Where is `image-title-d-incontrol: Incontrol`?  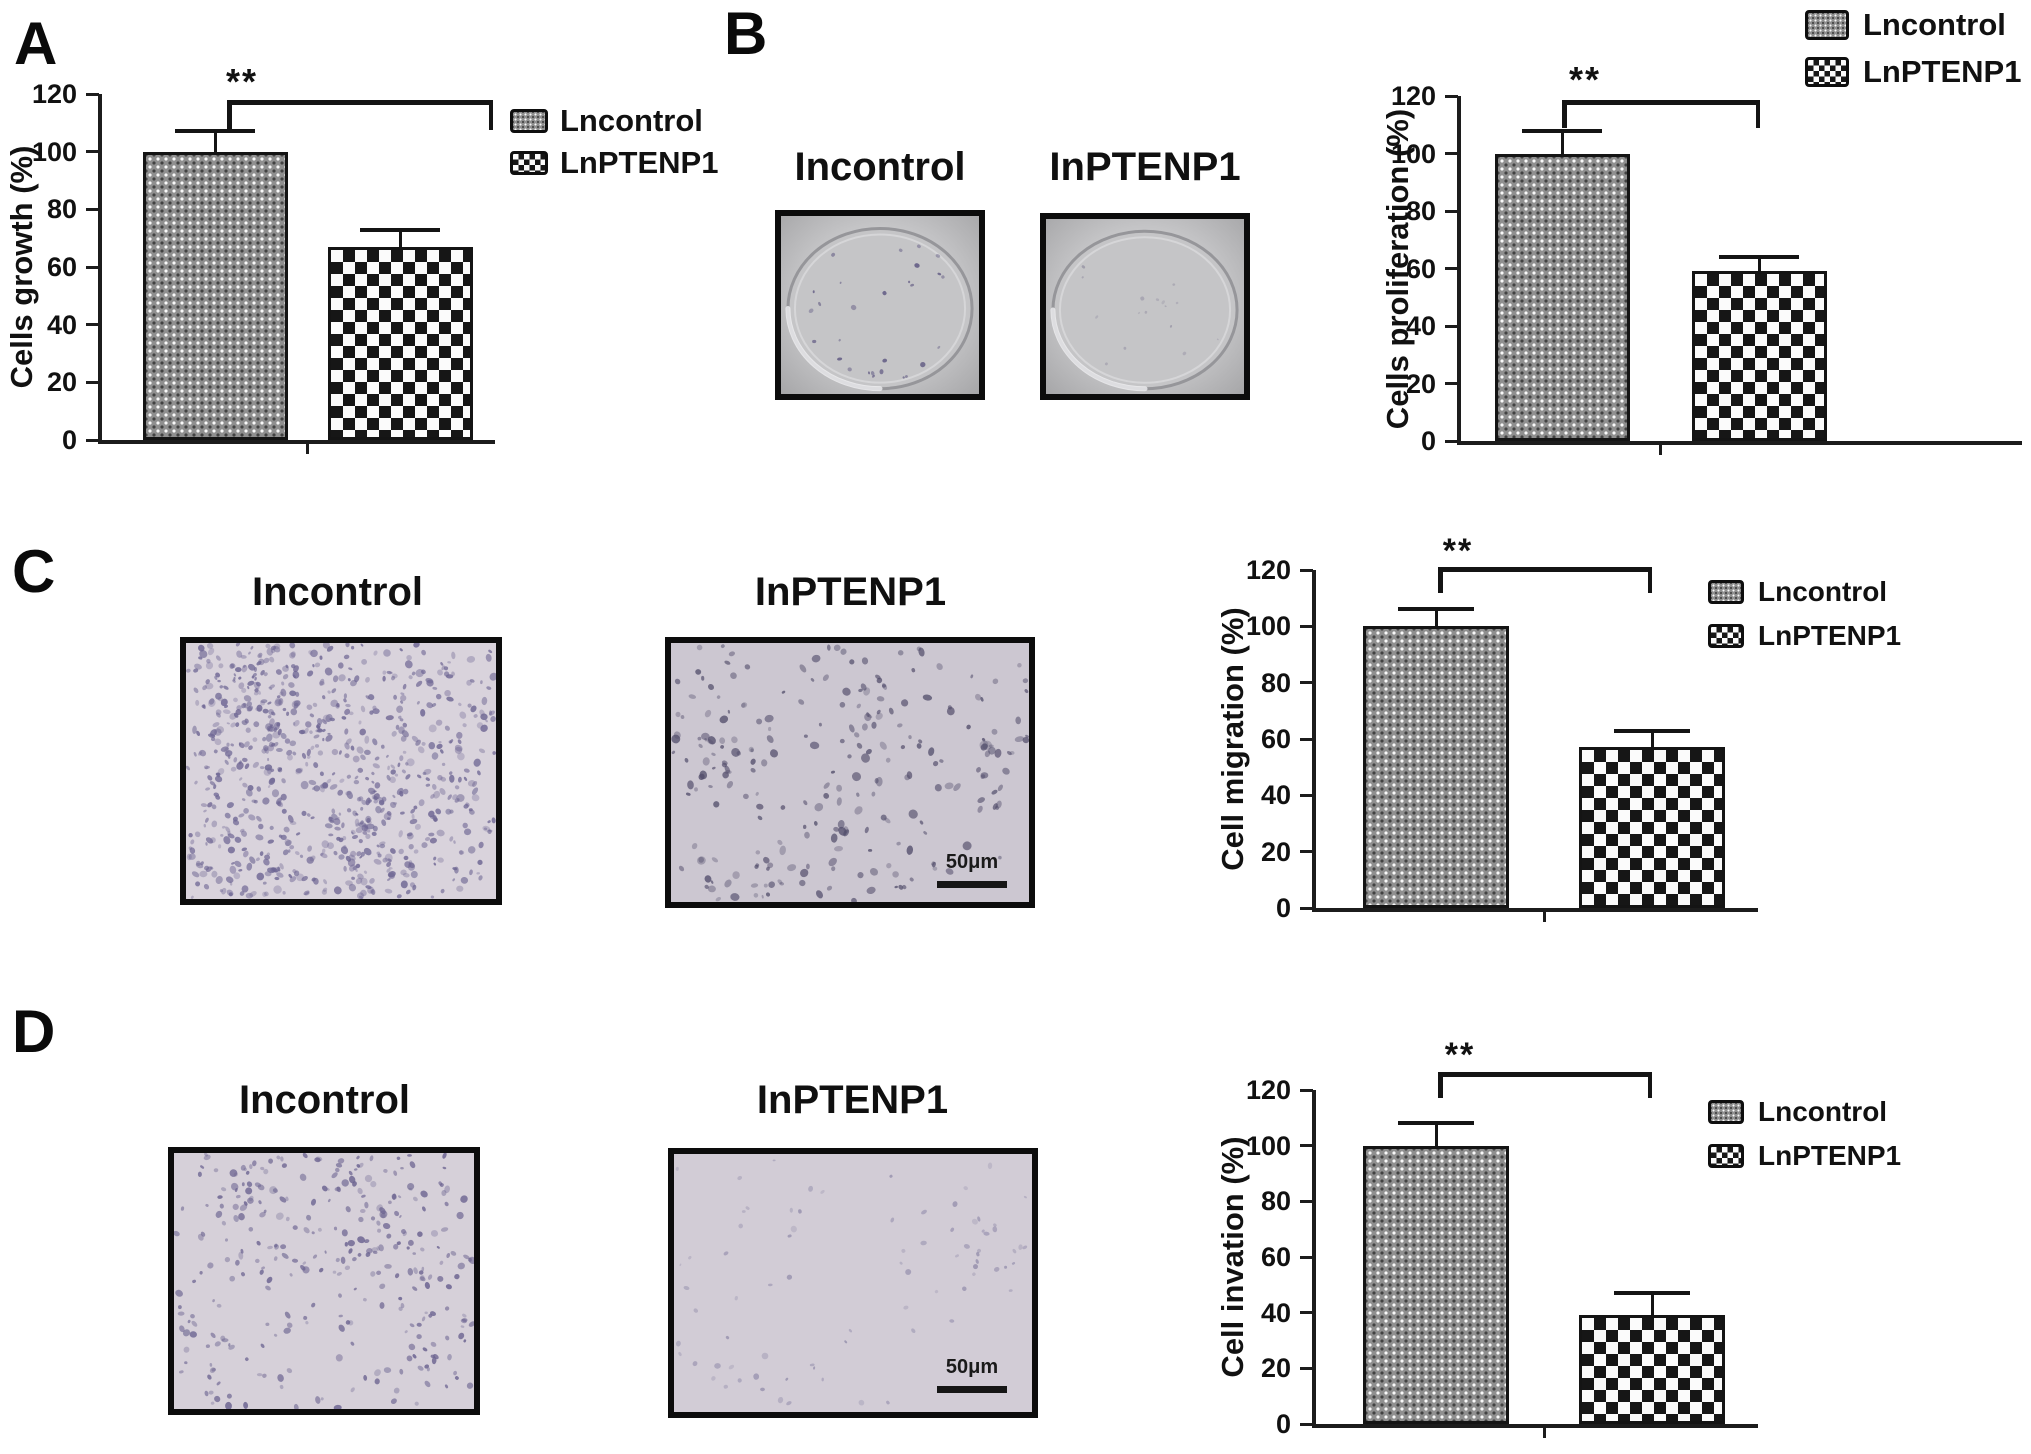 image-title-d-incontrol: Incontrol is located at coordinates (324, 1100).